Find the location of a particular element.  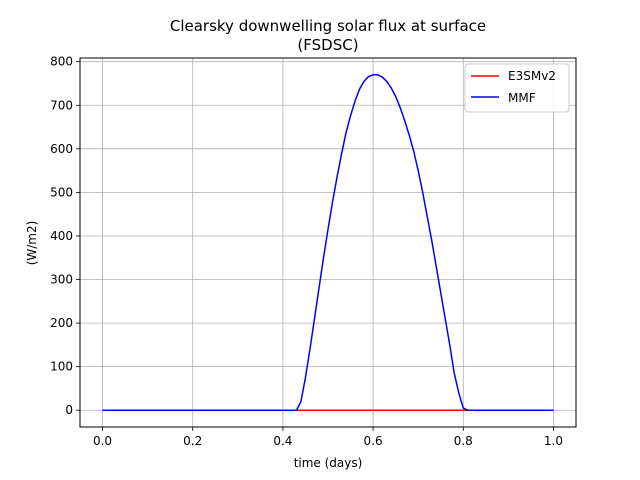

y-tick-label: 500 is located at coordinates (61, 192).